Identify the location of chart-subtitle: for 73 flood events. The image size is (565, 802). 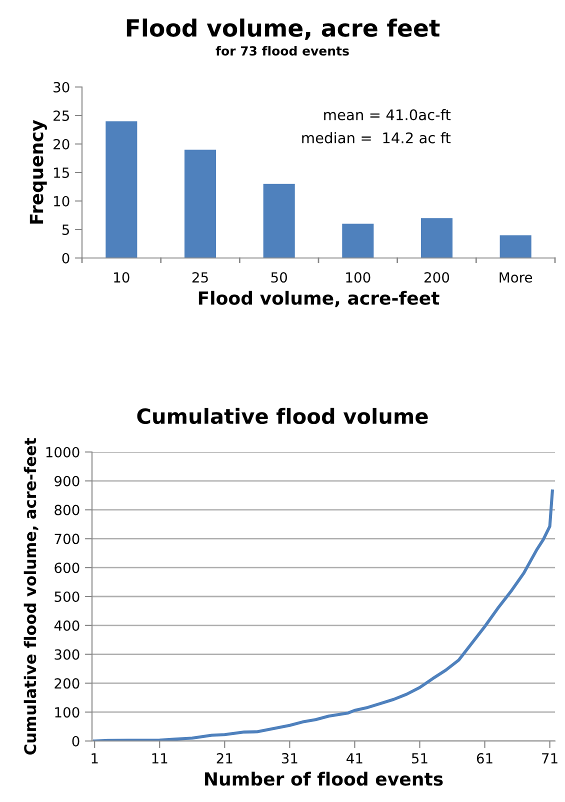
(282, 51).